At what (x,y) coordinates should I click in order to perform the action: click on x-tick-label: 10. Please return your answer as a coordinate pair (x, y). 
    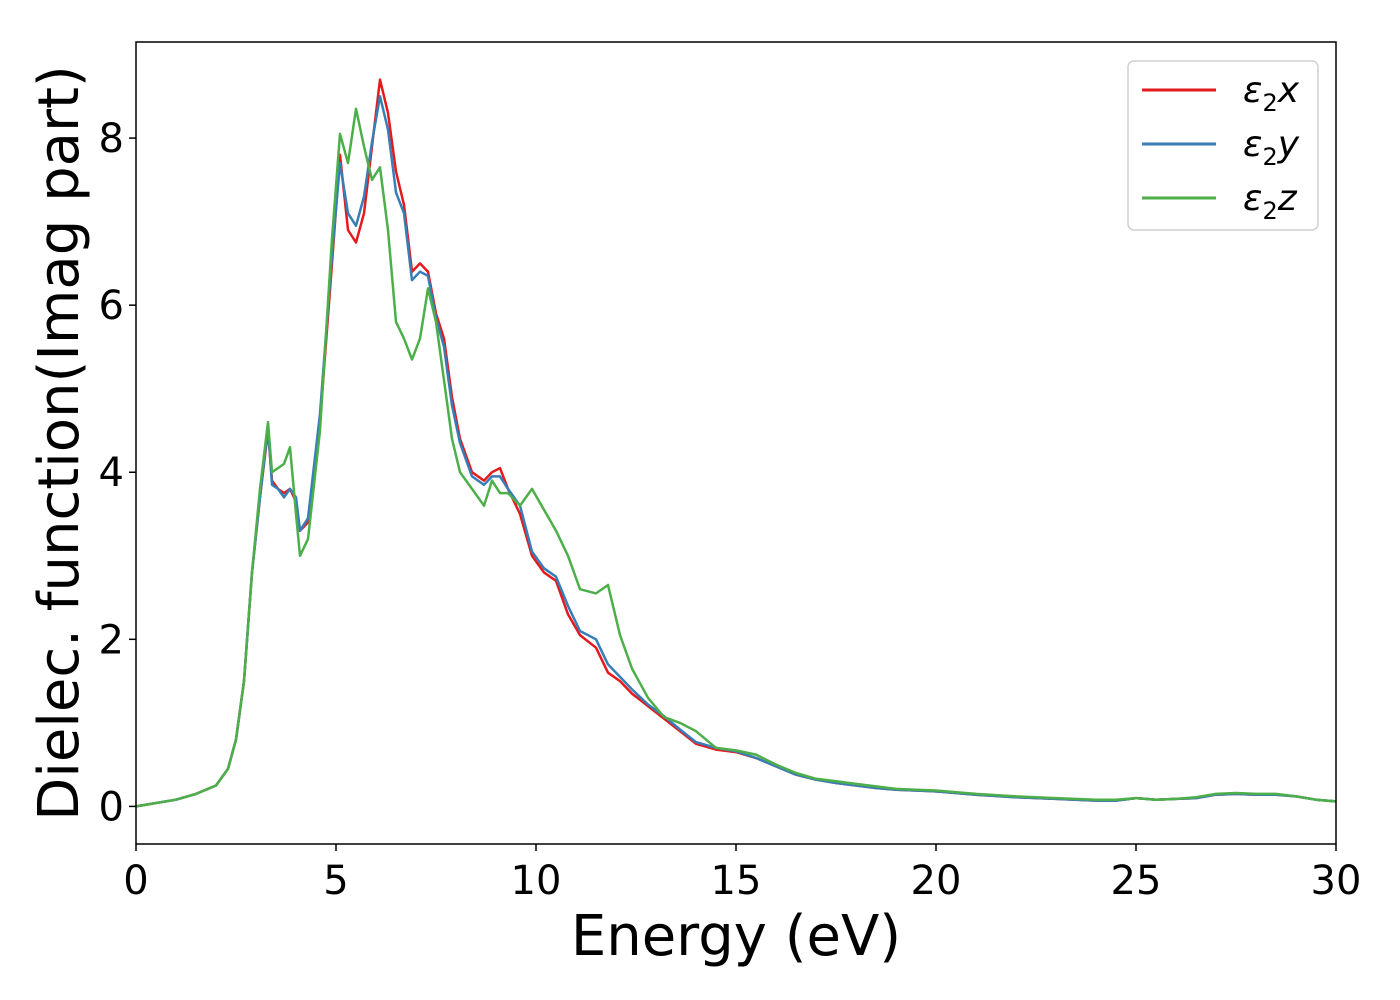
    Looking at the image, I should click on (536, 881).